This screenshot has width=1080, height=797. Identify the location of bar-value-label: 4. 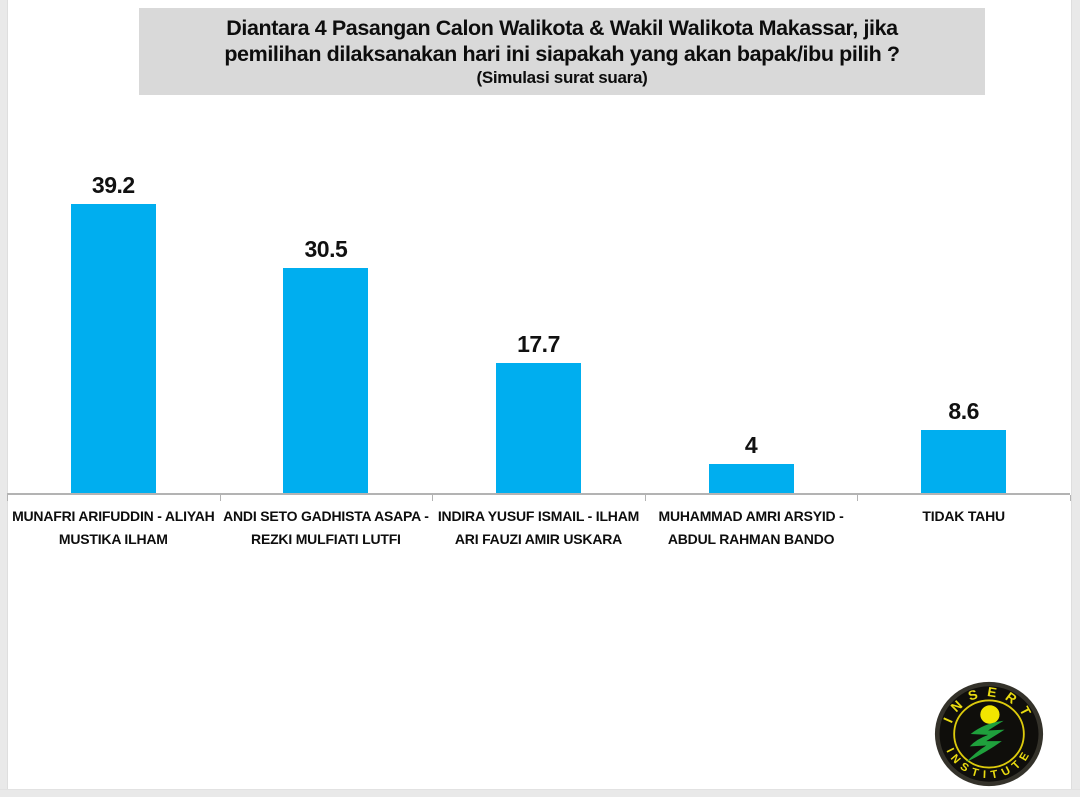
(751, 445).